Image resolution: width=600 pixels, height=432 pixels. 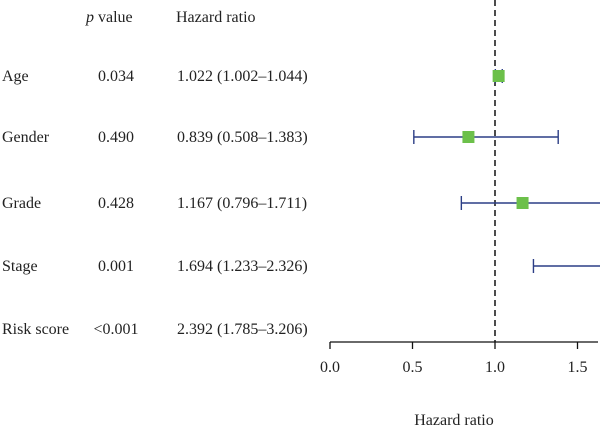 What do you see at coordinates (116, 203) in the screenshot?
I see `row-p-value: 0.428` at bounding box center [116, 203].